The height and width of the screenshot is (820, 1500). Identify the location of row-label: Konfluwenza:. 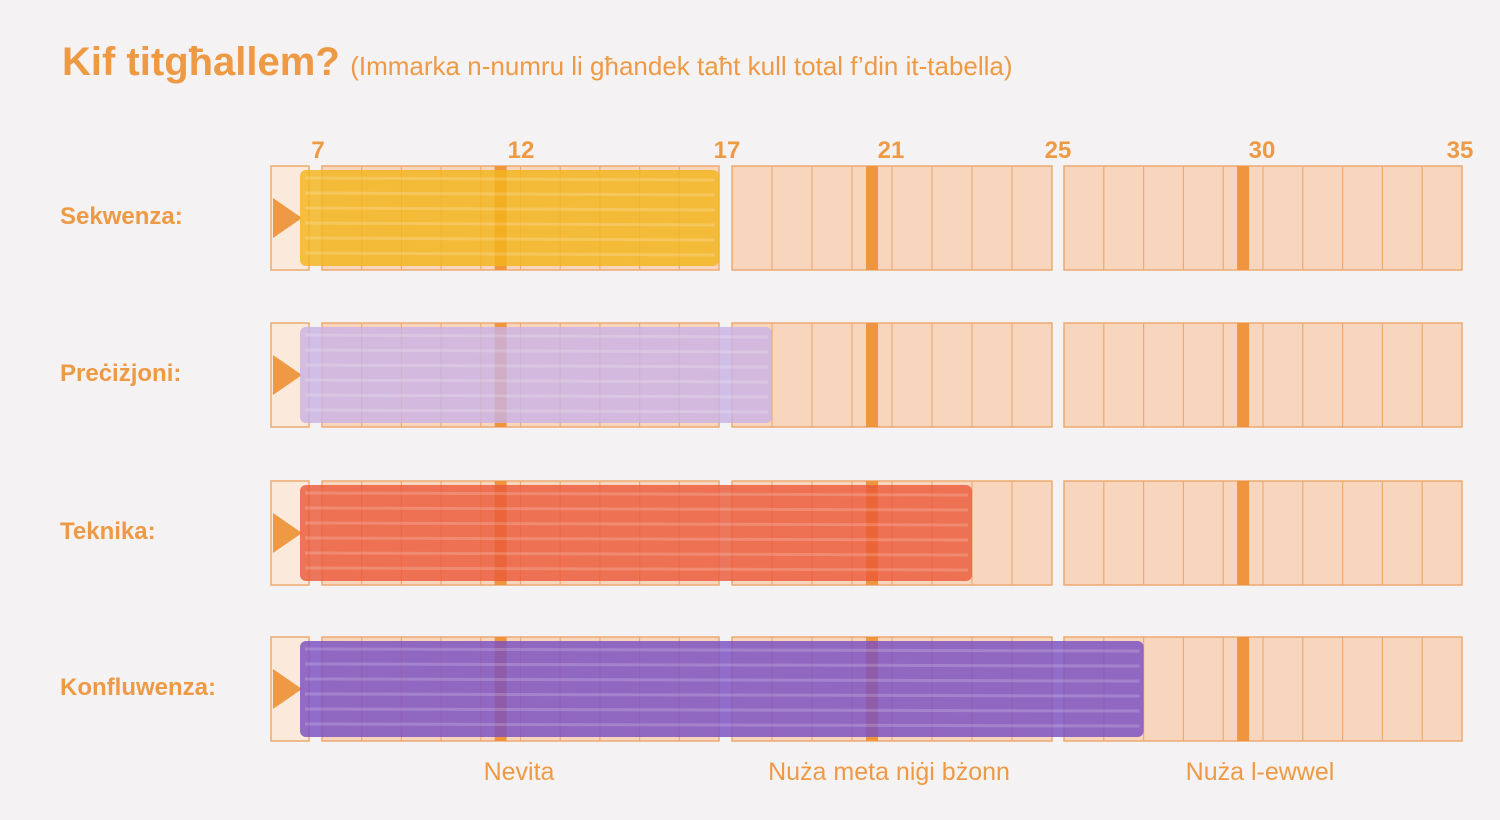
(138, 687).